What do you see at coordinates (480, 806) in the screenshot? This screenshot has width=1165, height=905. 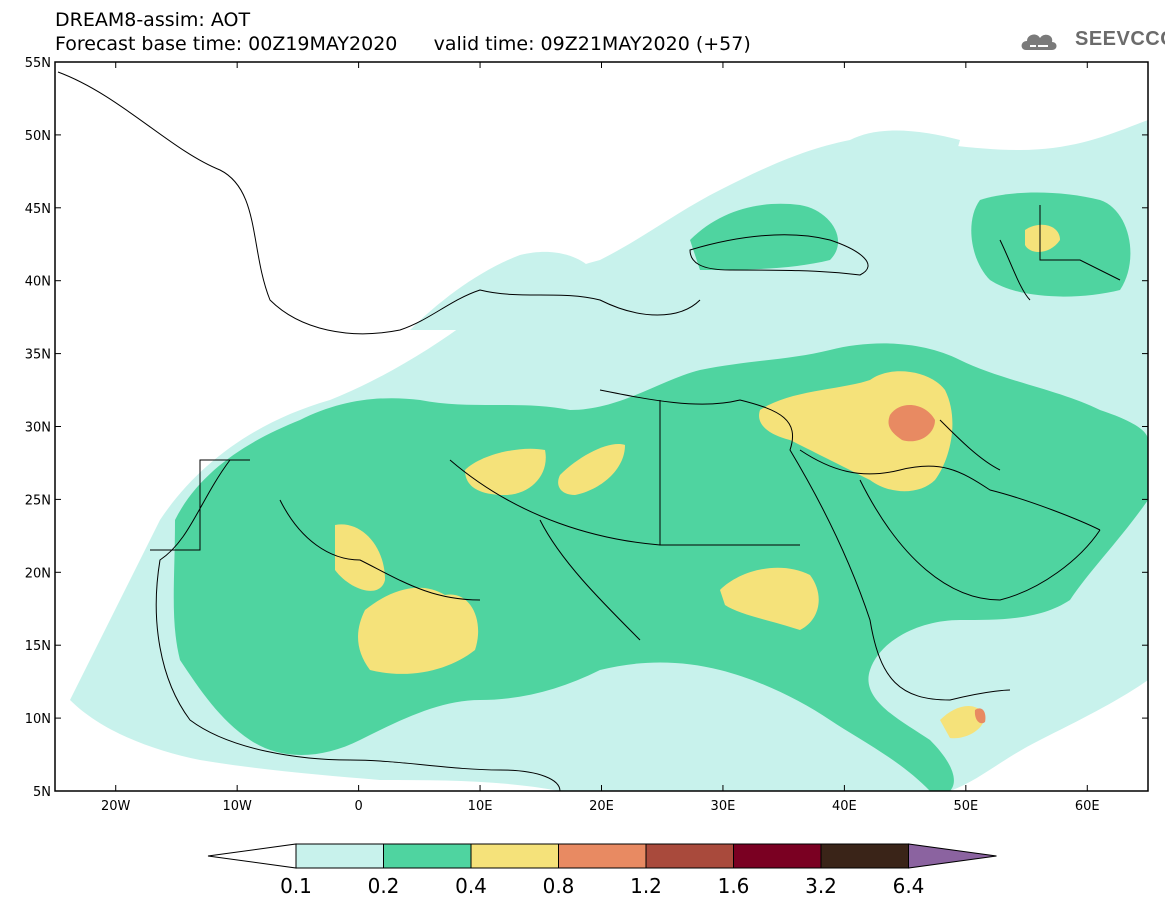 I see `lon-label-10E: 10E` at bounding box center [480, 806].